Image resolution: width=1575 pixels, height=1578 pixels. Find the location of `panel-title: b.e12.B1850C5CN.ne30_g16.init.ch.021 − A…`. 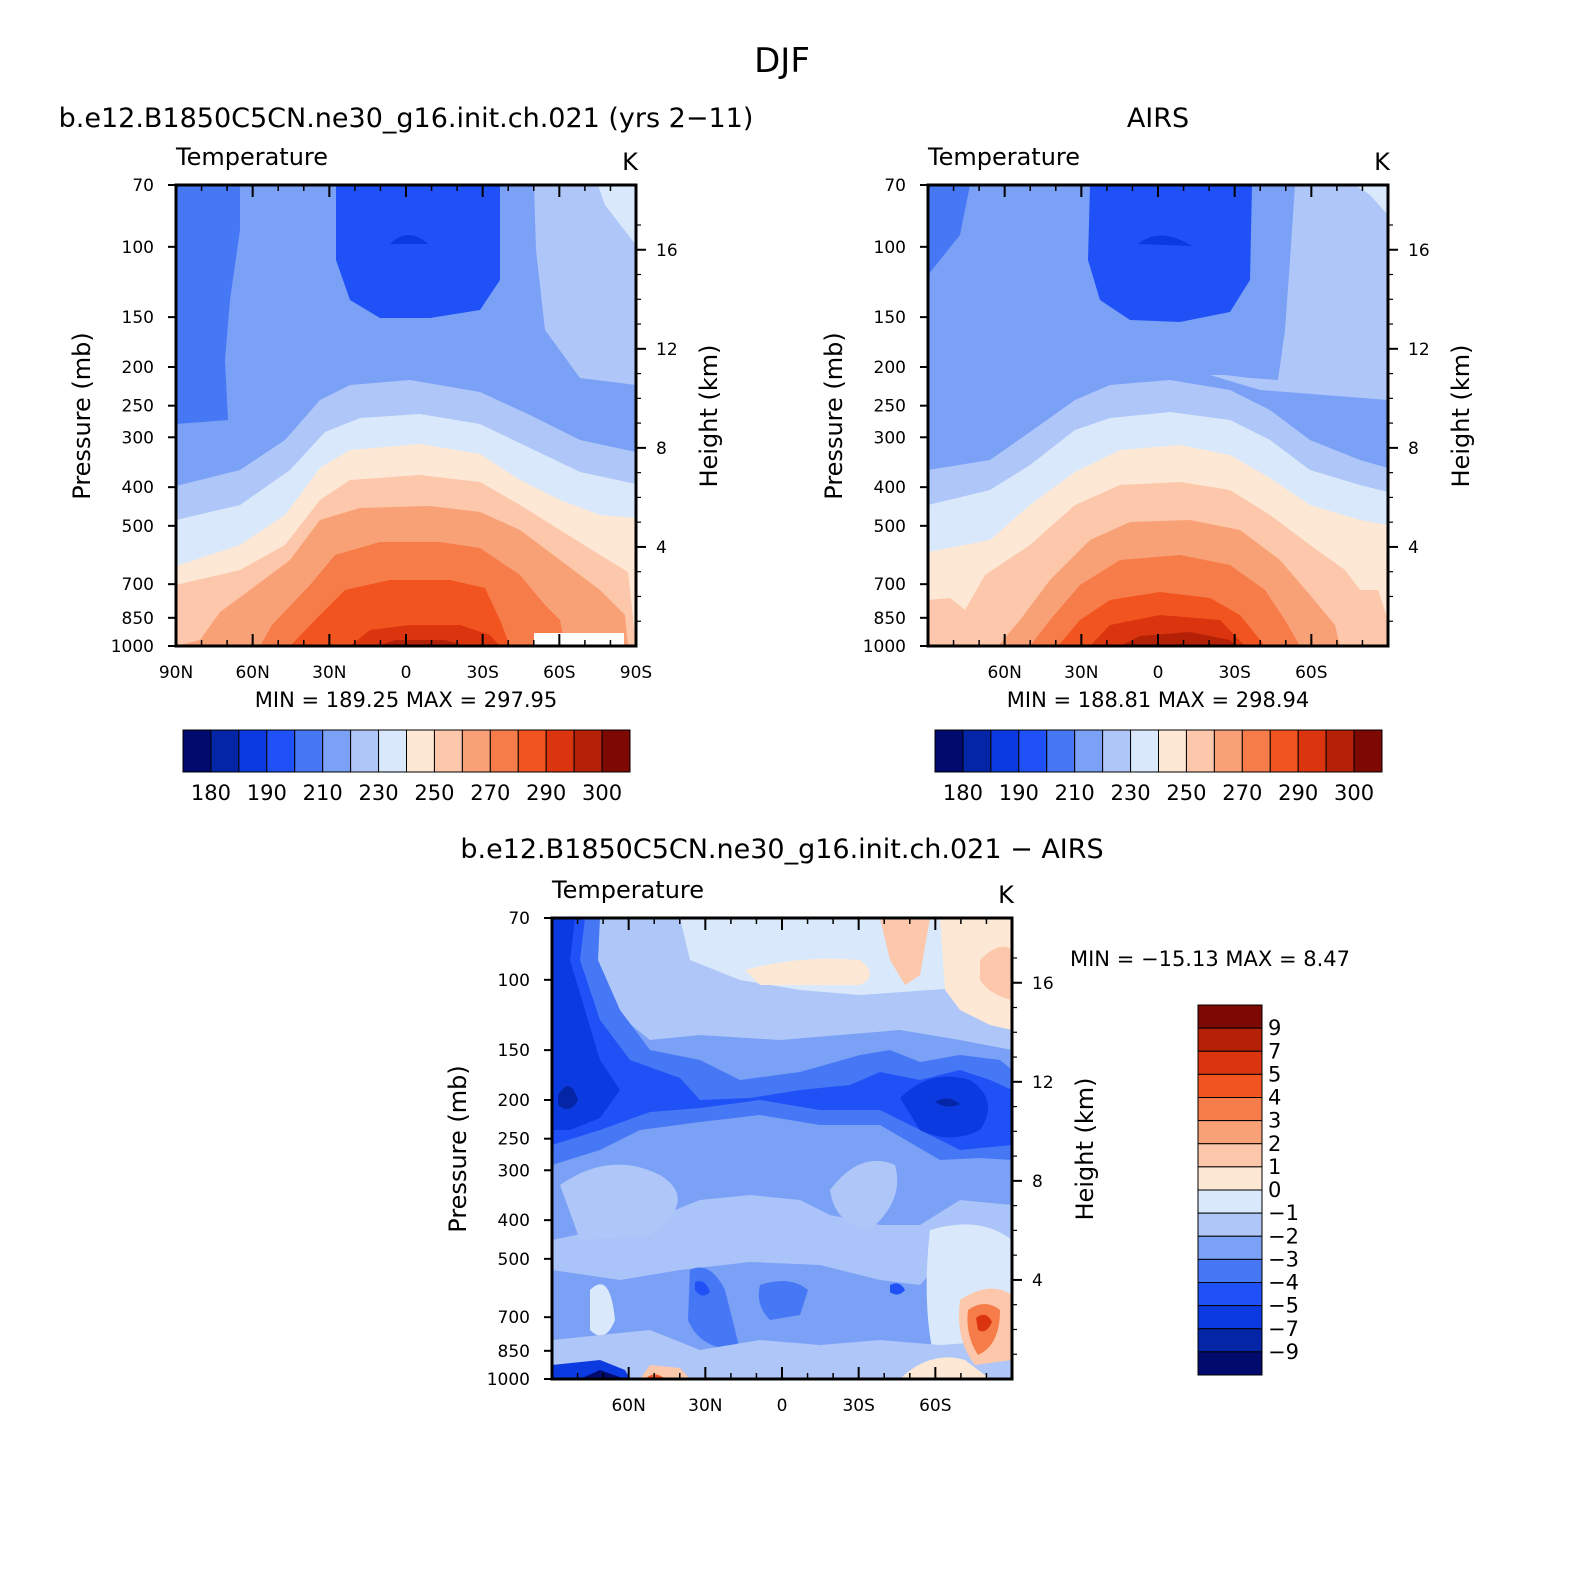

panel-title: b.e12.B1850C5CN.ne30_g16.init.ch.021 − A… is located at coordinates (781, 849).